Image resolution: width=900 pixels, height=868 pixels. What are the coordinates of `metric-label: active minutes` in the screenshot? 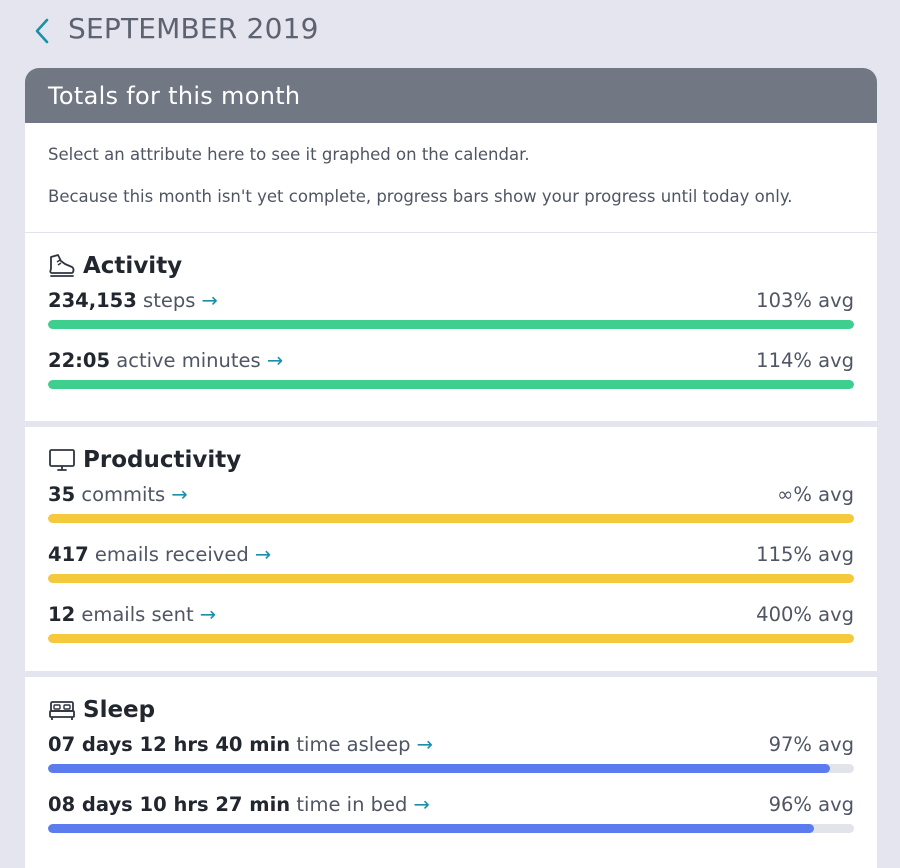 It's located at (188, 360).